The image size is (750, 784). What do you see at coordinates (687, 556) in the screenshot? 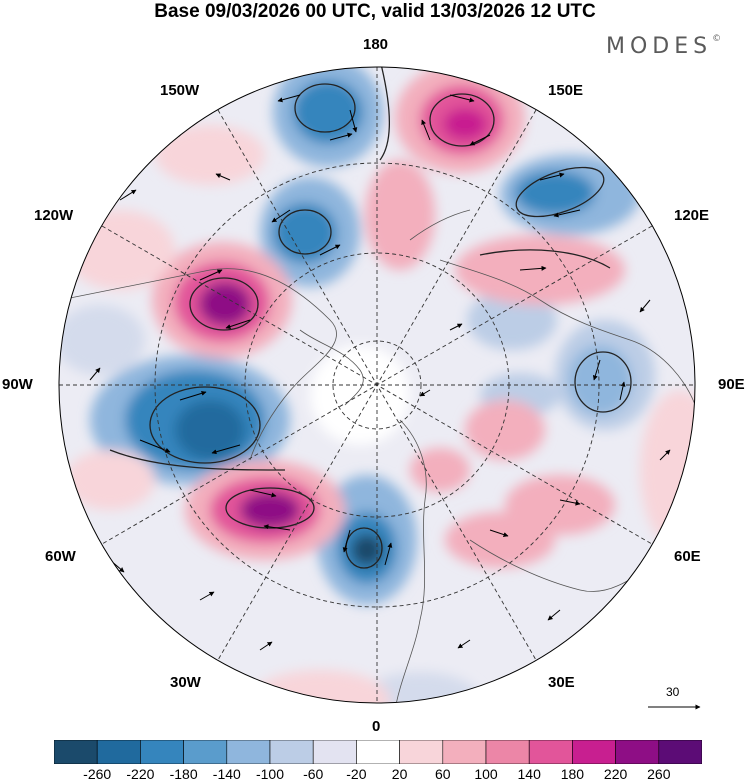
I see `lon-label-60e: 60E` at bounding box center [687, 556].